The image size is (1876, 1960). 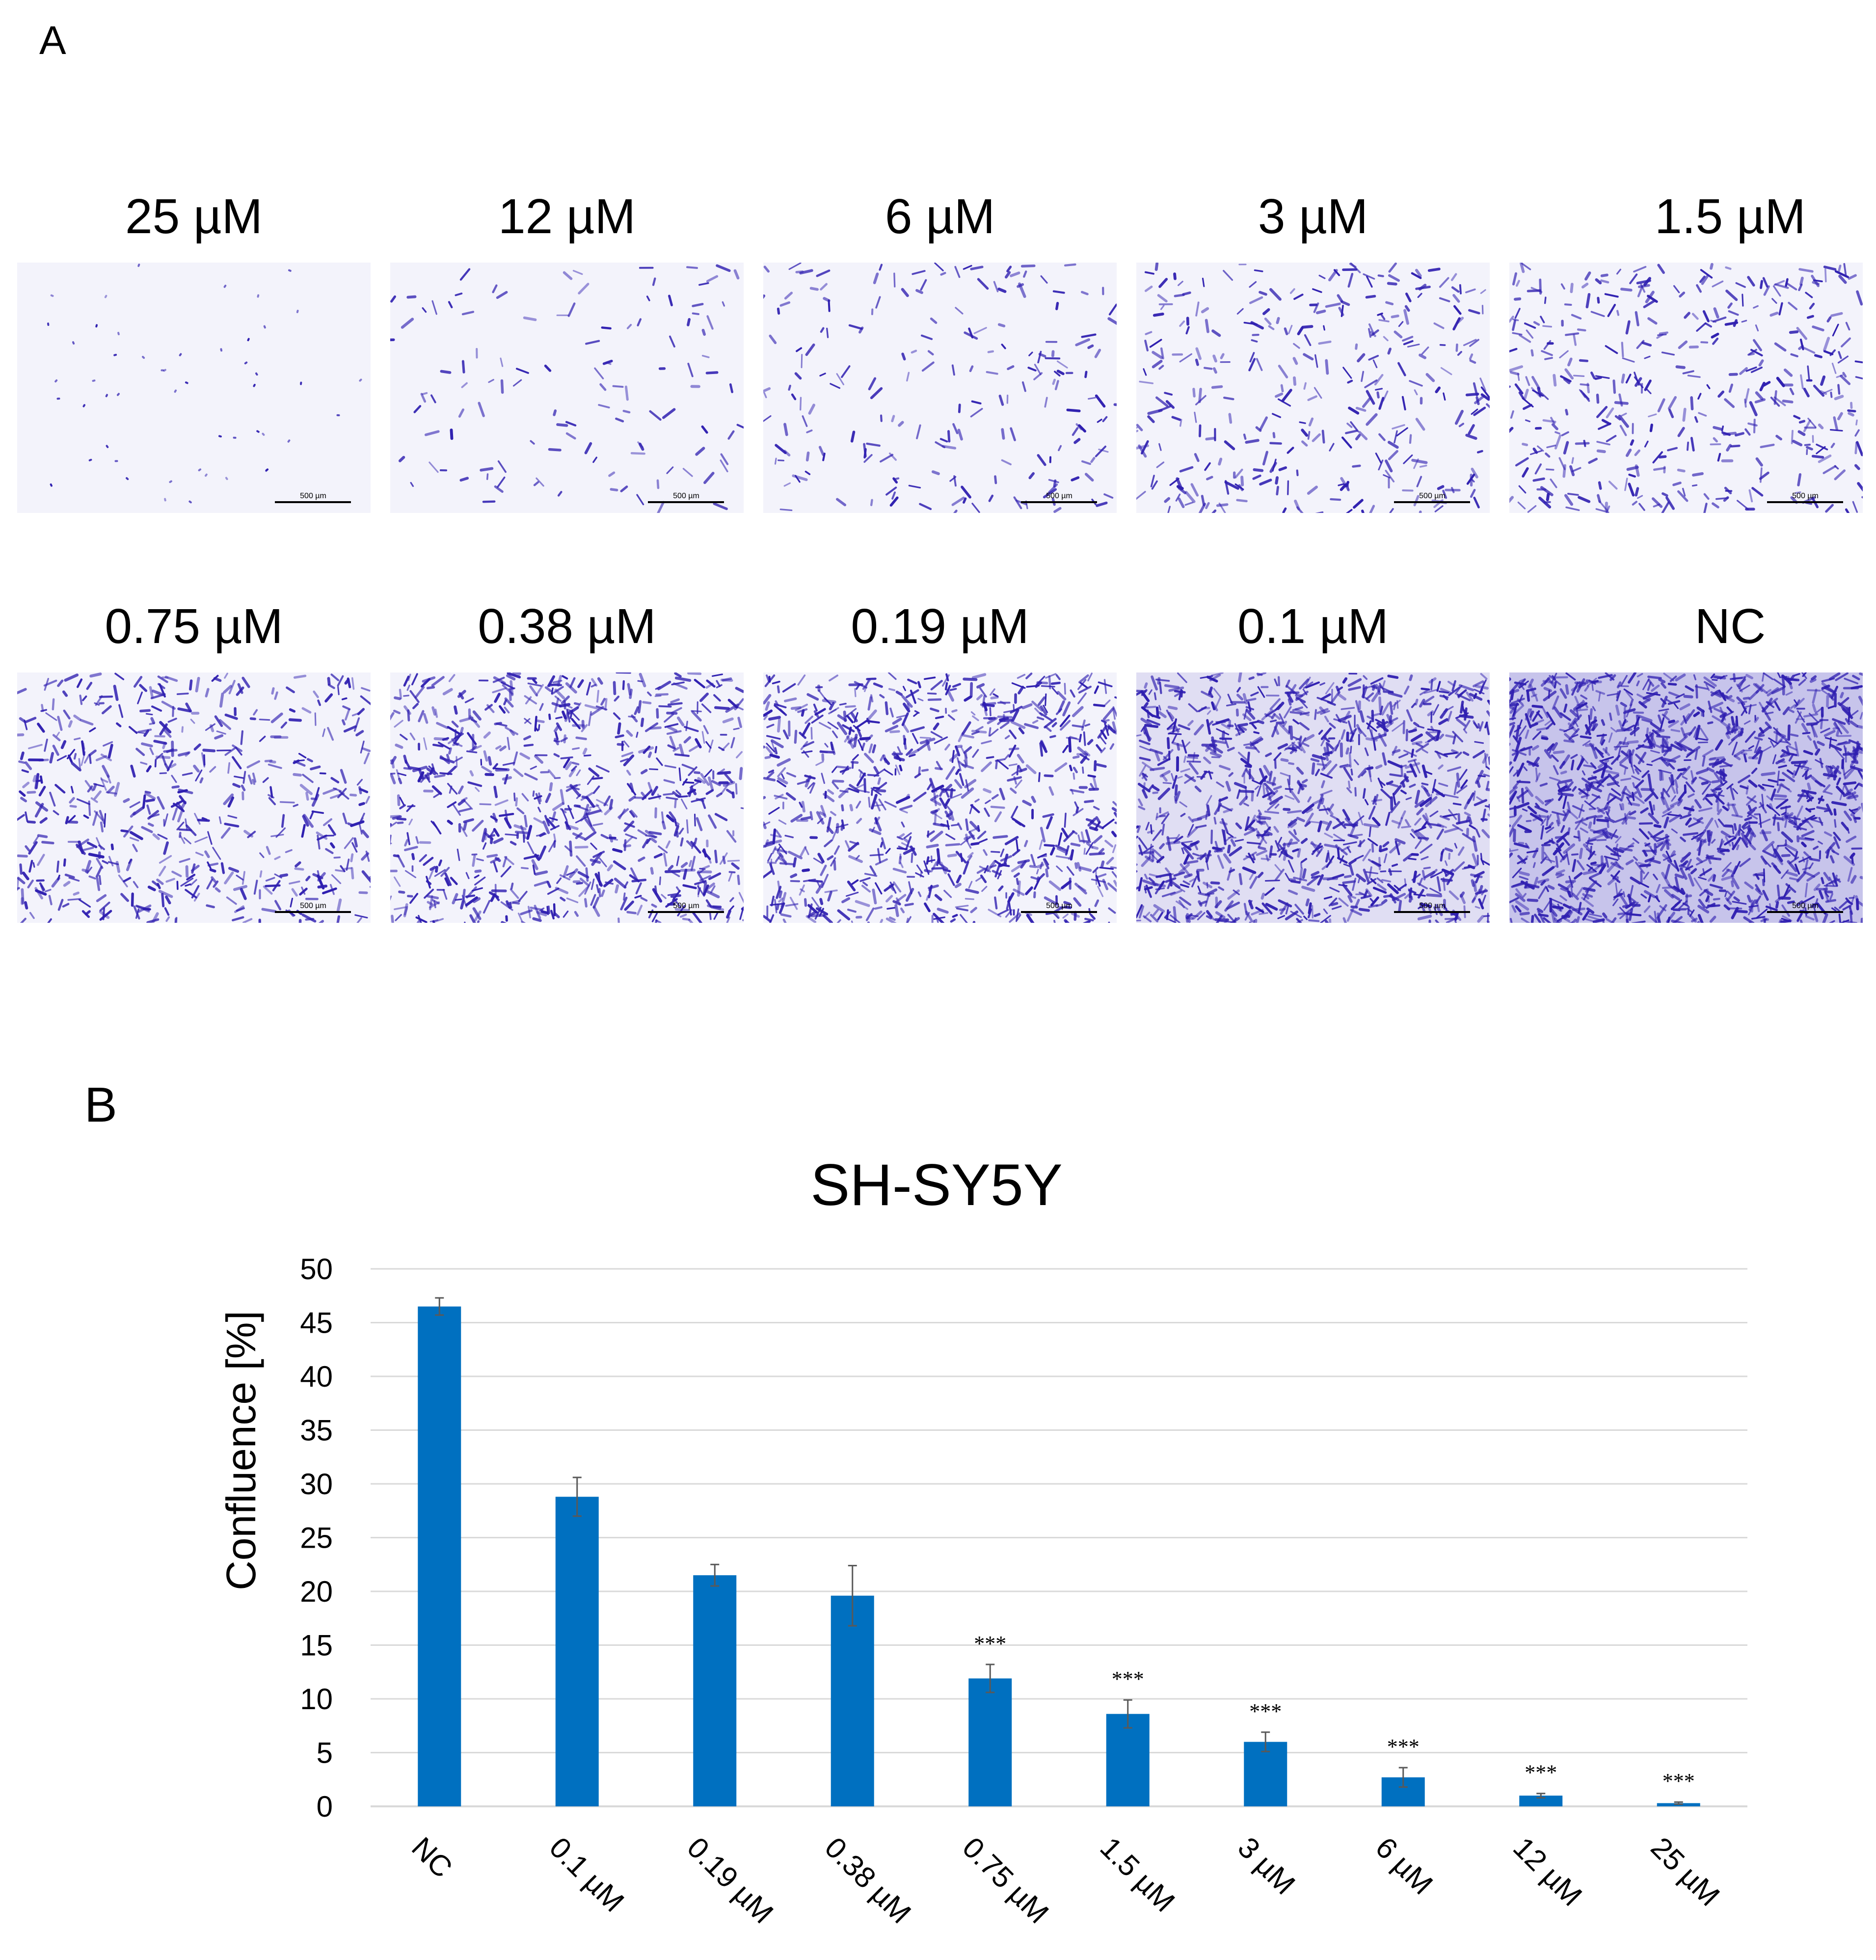 What do you see at coordinates (325, 1753) in the screenshot?
I see `y-tick-label: 5` at bounding box center [325, 1753].